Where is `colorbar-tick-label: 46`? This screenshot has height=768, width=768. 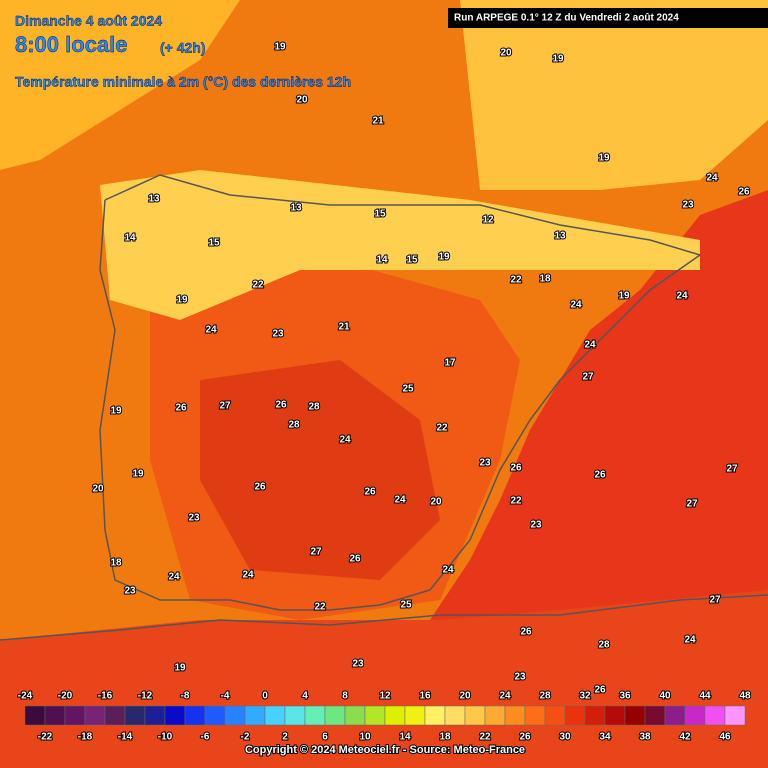 colorbar-tick-label: 46 is located at coordinates (725, 737).